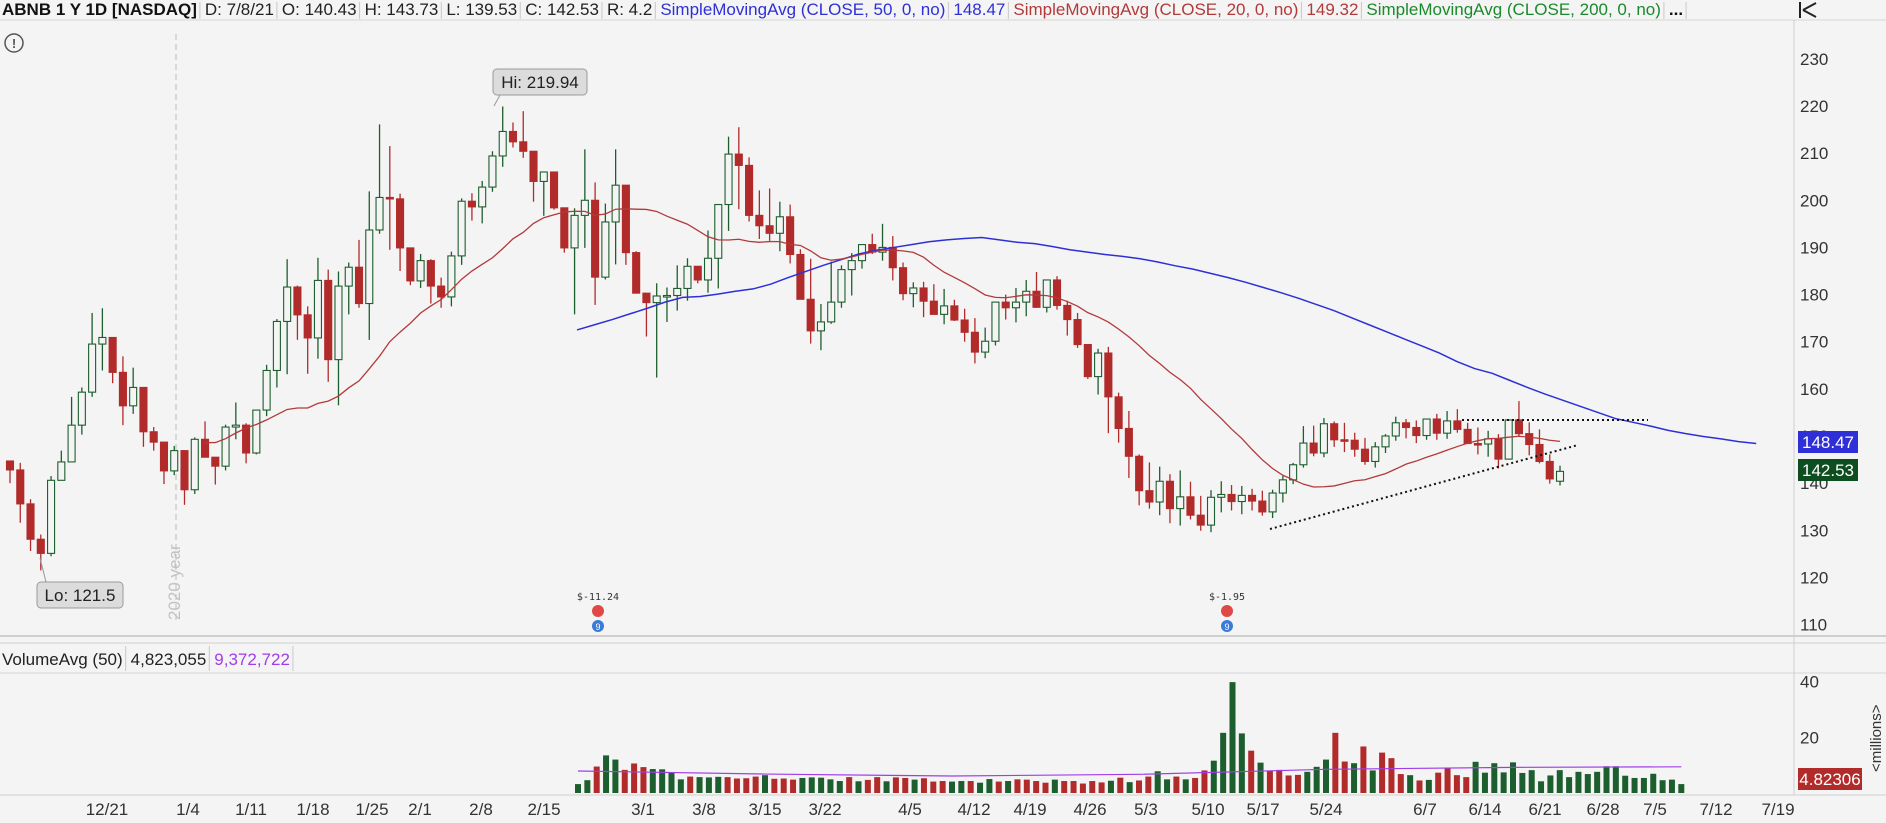  Describe the element at coordinates (99, 9) in the screenshot. I see `header-symbol: ABNB 1 Y 1D [NASDAQ]` at that location.